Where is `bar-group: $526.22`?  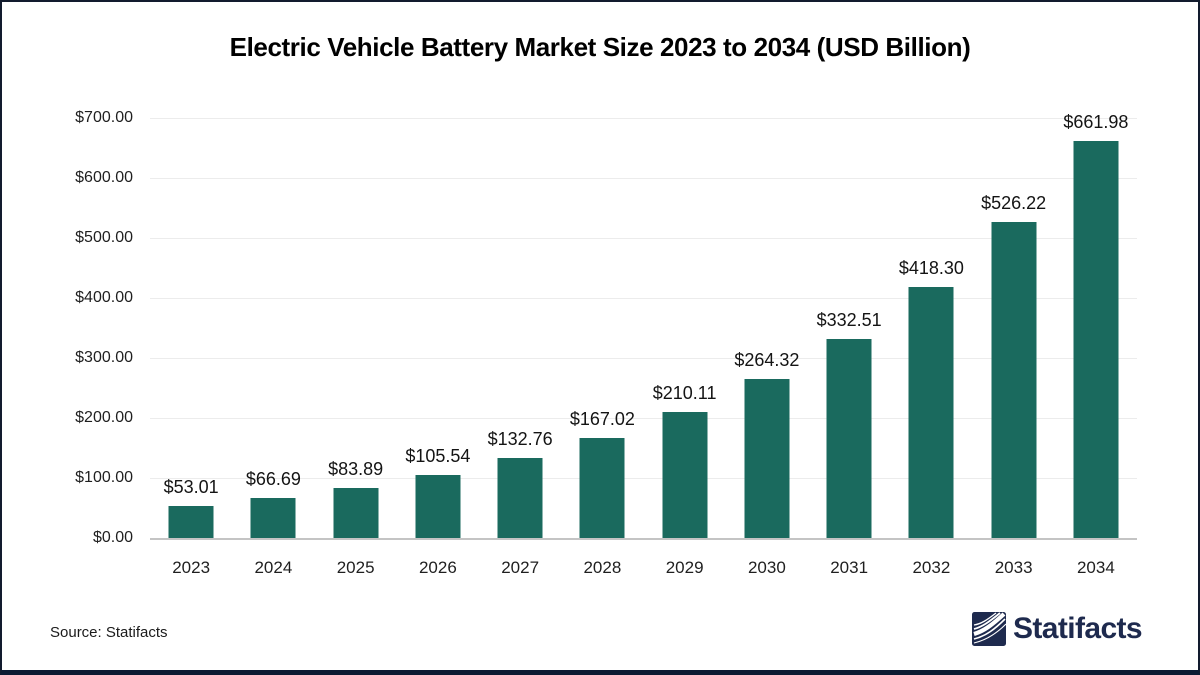
bar-group: $526.22 is located at coordinates (1014, 328).